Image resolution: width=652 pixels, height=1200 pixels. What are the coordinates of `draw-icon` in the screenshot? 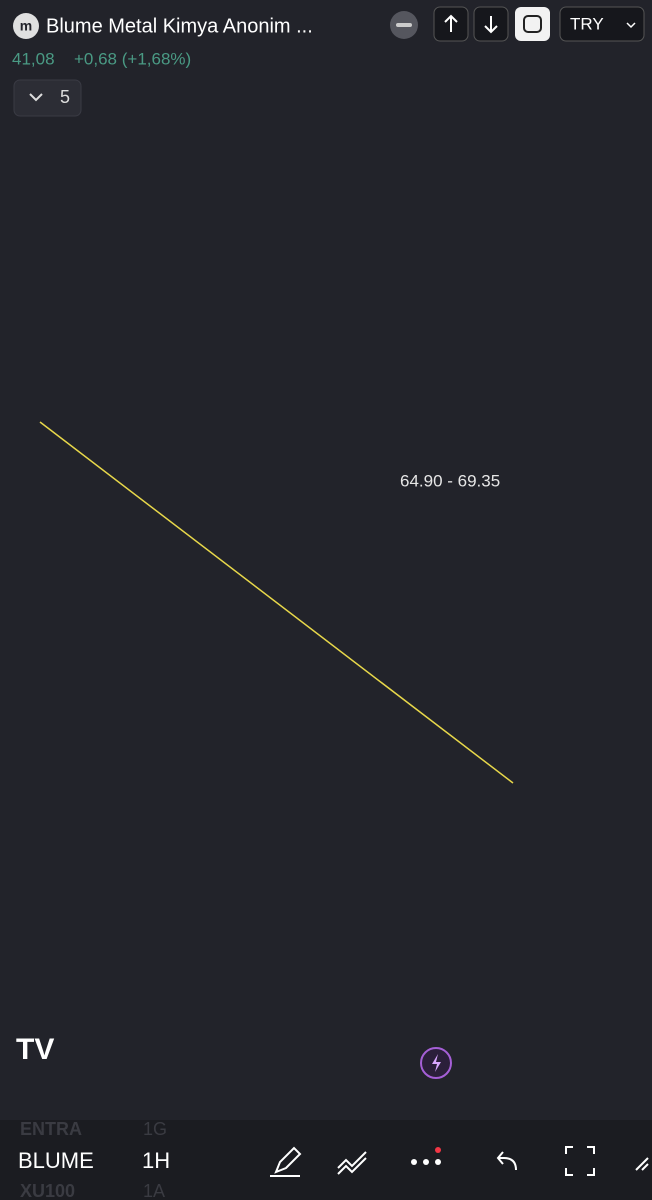 It's located at (286, 1161).